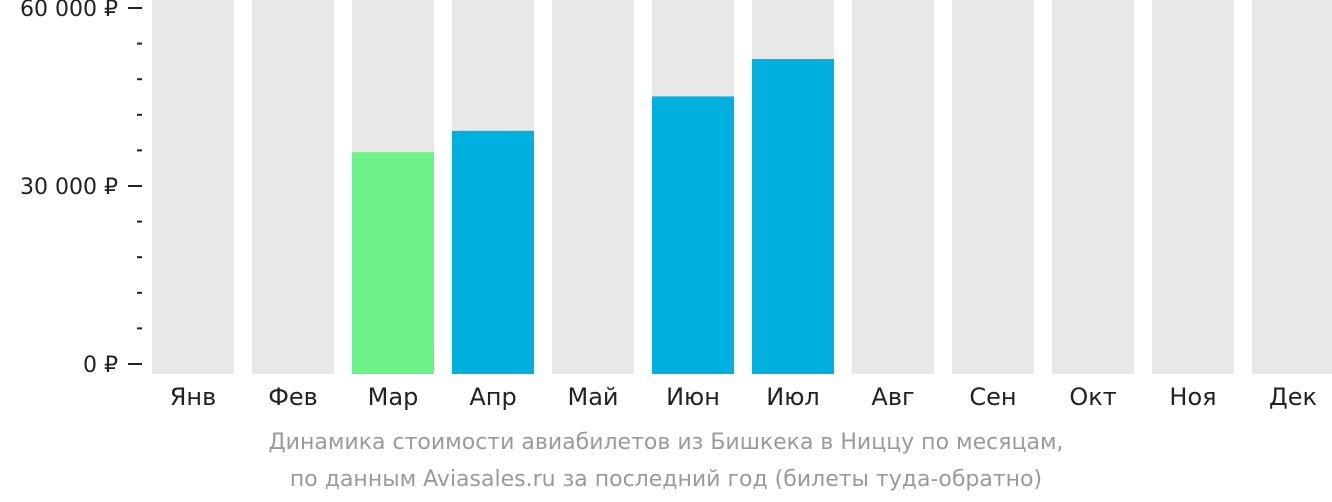 This screenshot has height=502, width=1332. What do you see at coordinates (793, 397) in the screenshot?
I see `x-tick-label: Июл` at bounding box center [793, 397].